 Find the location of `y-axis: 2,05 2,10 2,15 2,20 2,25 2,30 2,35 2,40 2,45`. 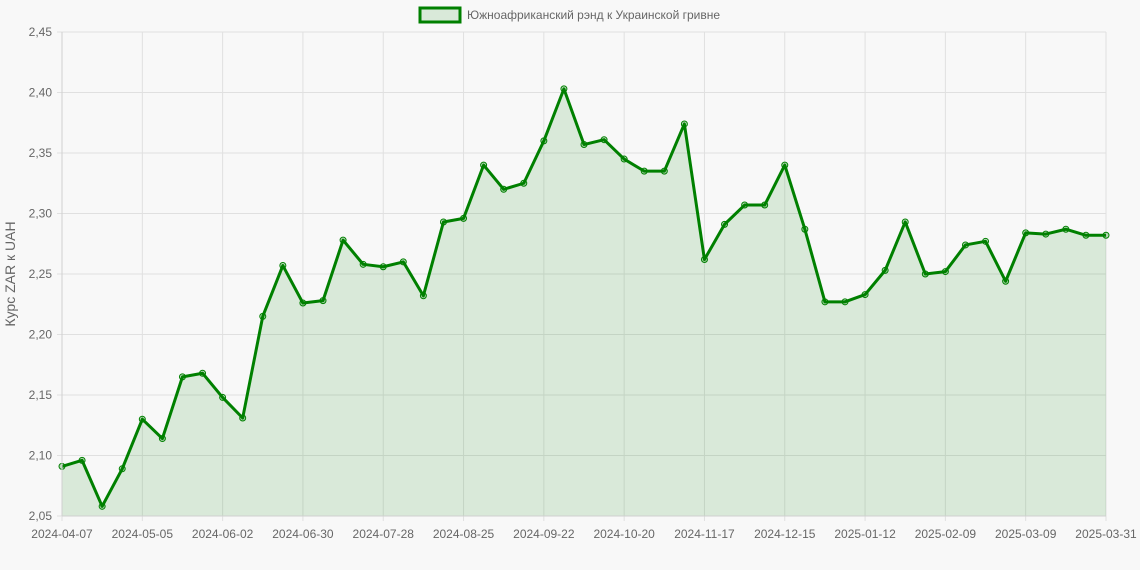

y-axis: 2,05 2,10 2,15 2,20 2,25 2,30 2,35 2,40 2,45 is located at coordinates (46, 274).